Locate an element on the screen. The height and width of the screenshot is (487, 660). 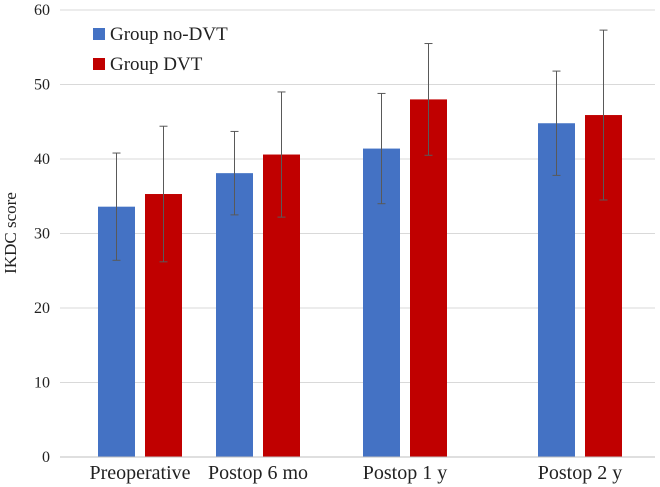
legend-label-1: Group DVT is located at coordinates (156, 64).